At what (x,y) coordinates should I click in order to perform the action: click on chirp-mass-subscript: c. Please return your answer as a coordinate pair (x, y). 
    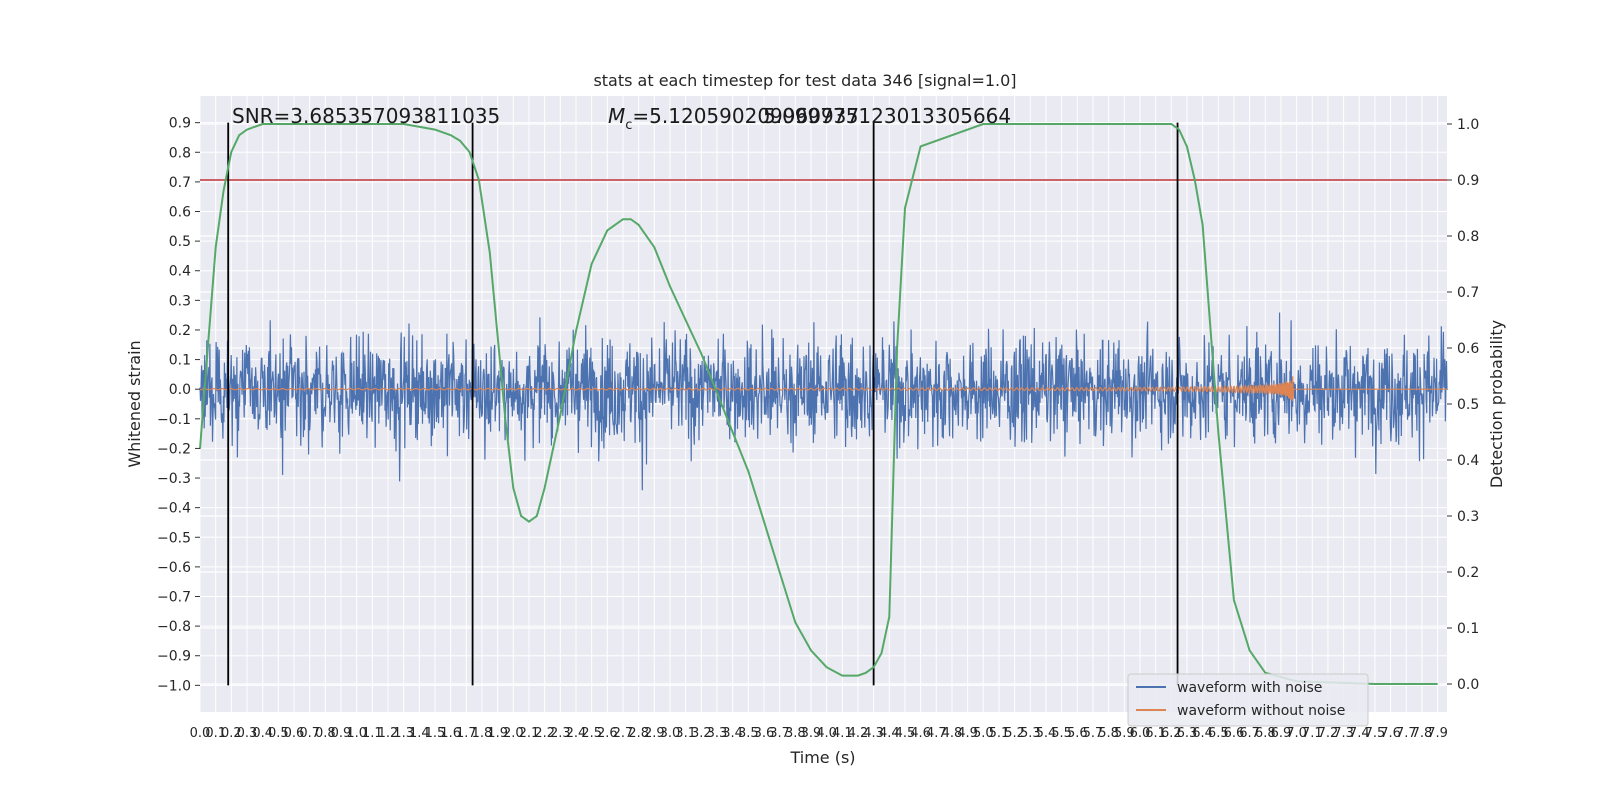
    Looking at the image, I should click on (628, 125).